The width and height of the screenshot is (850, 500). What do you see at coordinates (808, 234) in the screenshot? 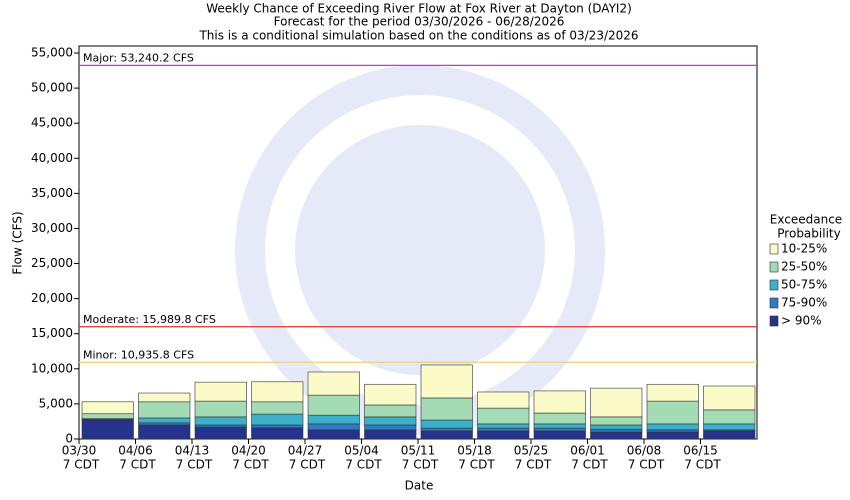
I see `legend-title: Probability` at bounding box center [808, 234].